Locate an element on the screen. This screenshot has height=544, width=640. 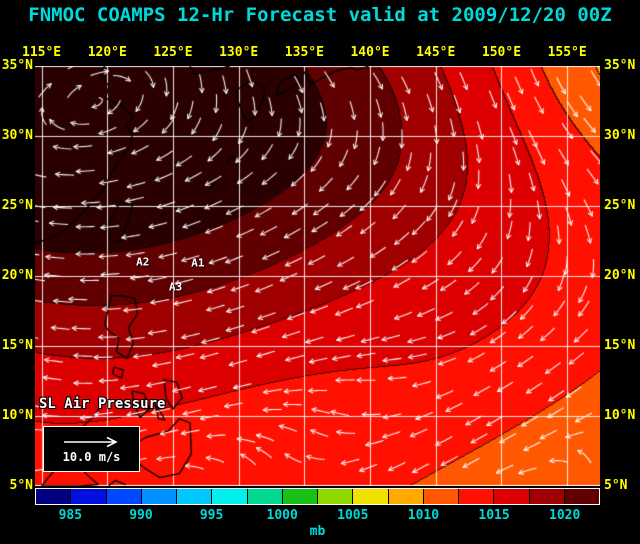
annotation-a2: A2 is located at coordinates (143, 262).